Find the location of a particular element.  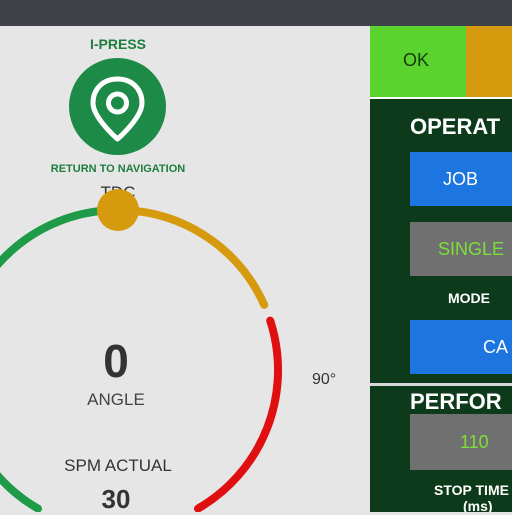

cam-button-label: CA is located at coordinates (496, 347).